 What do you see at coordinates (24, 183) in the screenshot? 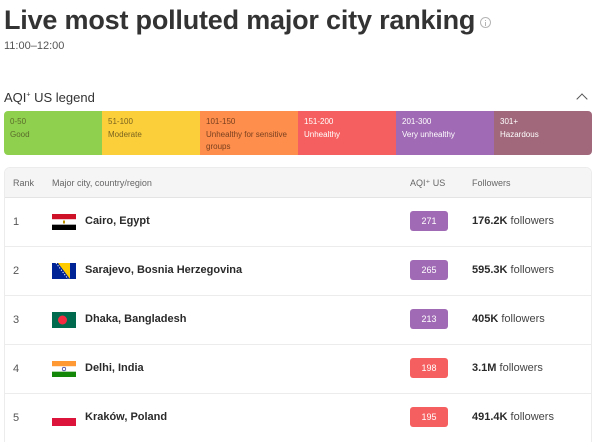
I see `column-header-rank: Rank` at bounding box center [24, 183].